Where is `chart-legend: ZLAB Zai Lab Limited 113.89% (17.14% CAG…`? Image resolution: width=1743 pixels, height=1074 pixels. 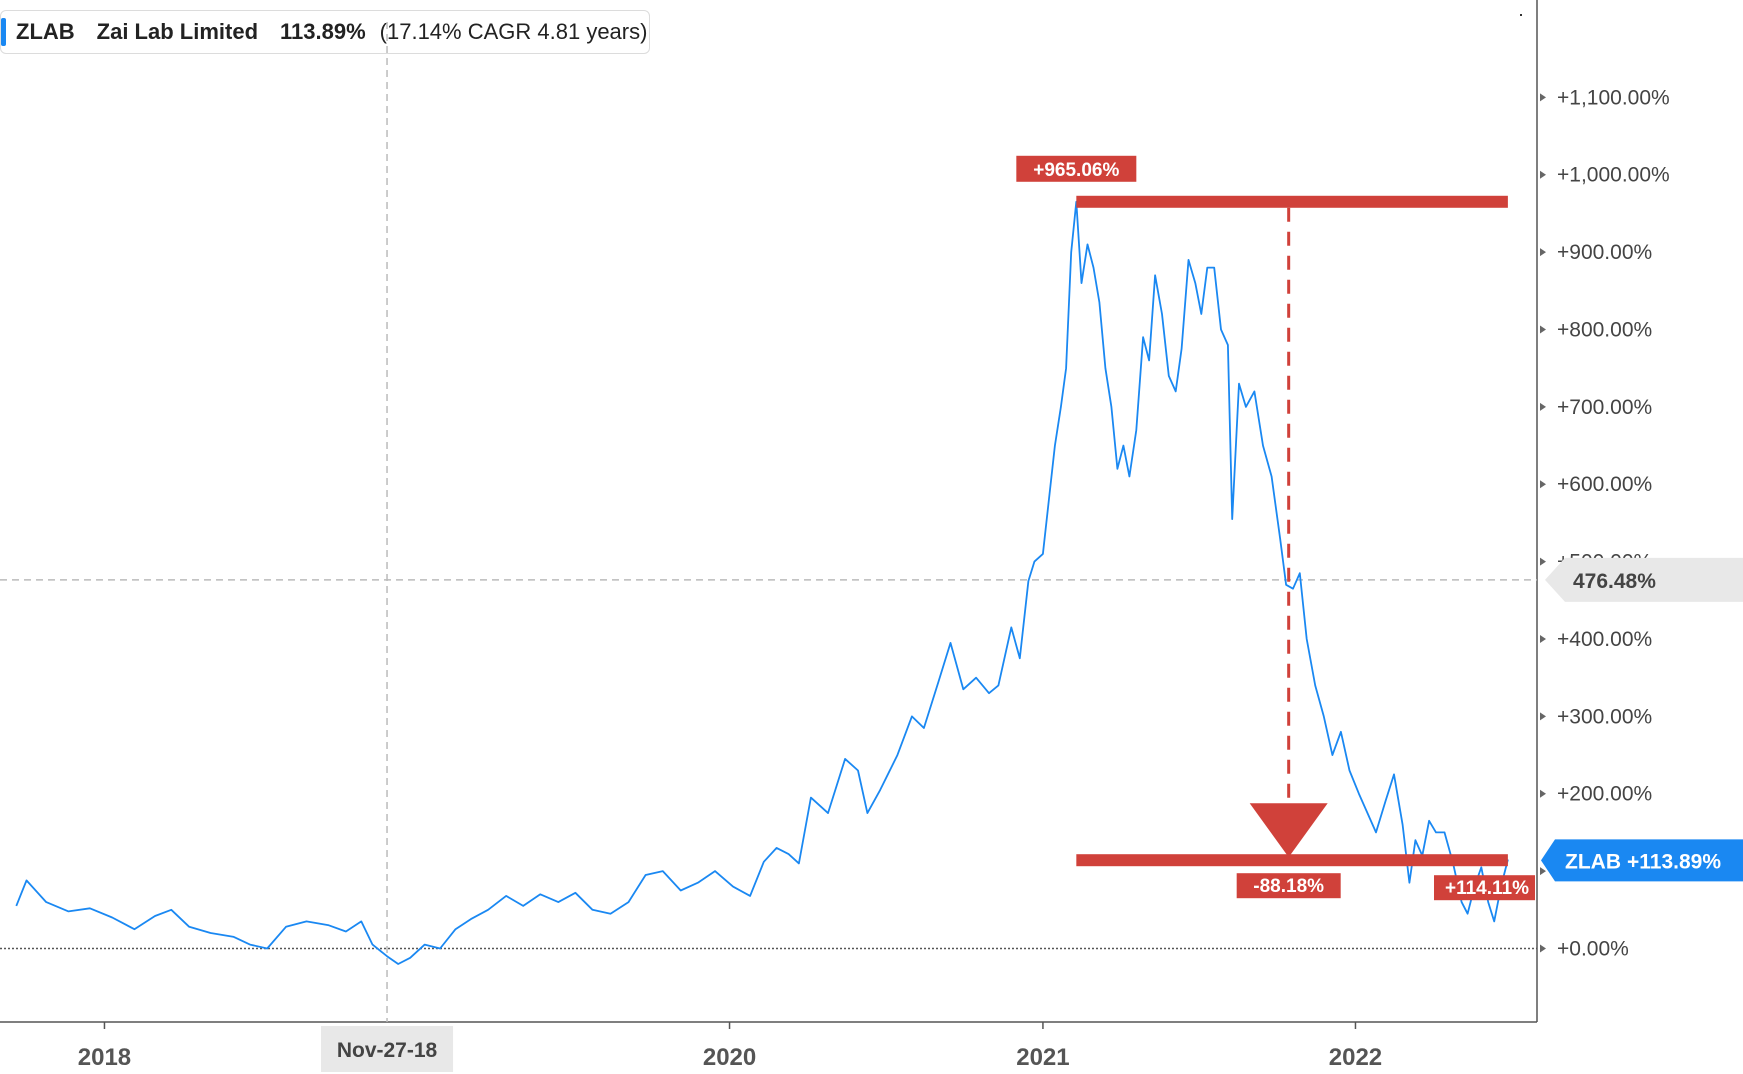
chart-legend: ZLAB Zai Lab Limited 113.89% (17.14% CAG… is located at coordinates (325, 32).